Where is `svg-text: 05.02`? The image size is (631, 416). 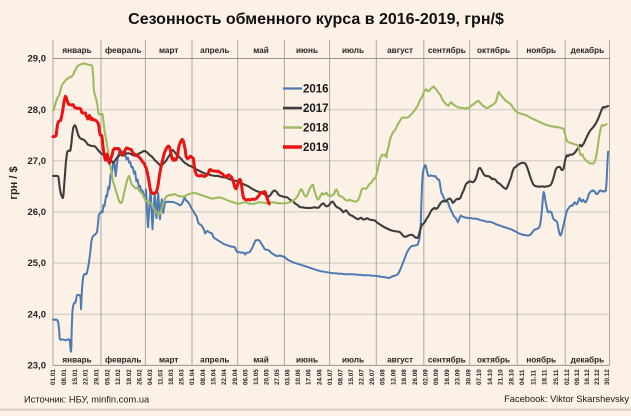
svg-text: 05.02 is located at coordinates (107, 377).